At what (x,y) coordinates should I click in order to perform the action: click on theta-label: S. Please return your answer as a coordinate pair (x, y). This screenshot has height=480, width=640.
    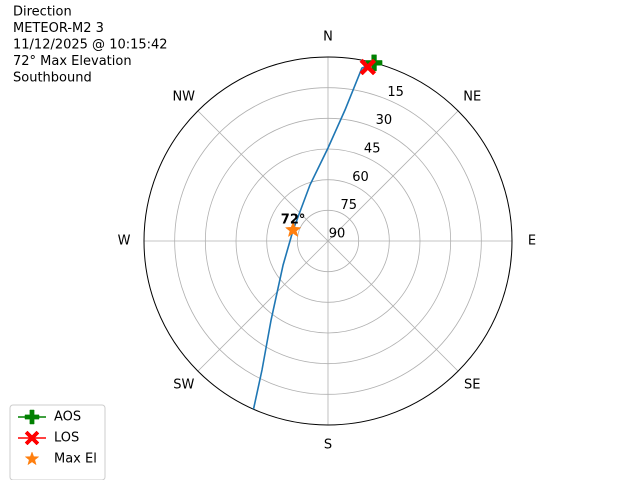
    Looking at the image, I should click on (328, 445).